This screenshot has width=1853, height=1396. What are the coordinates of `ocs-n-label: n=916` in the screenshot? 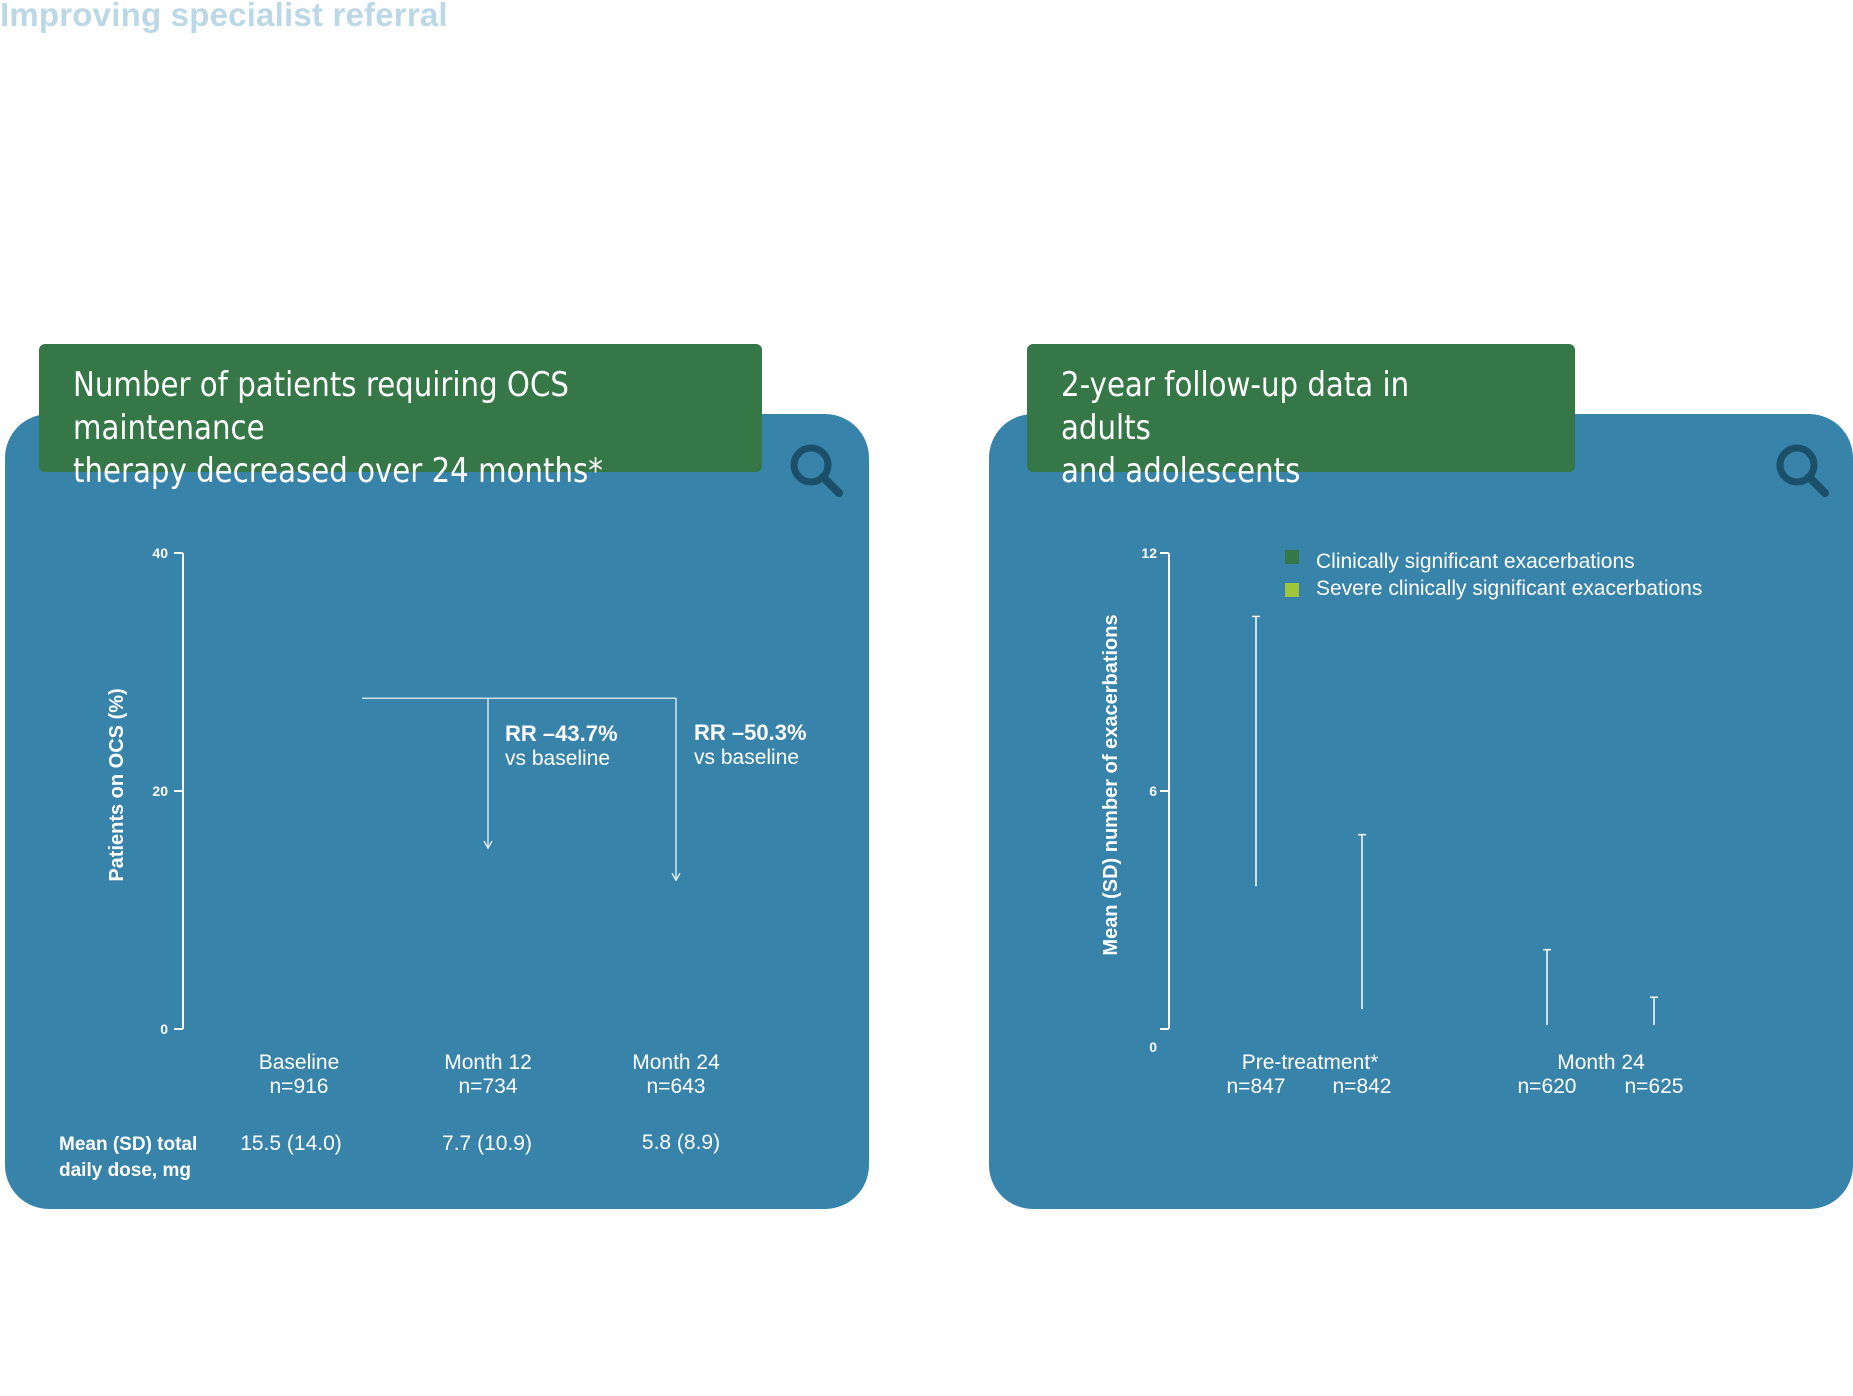 It's located at (299, 1086).